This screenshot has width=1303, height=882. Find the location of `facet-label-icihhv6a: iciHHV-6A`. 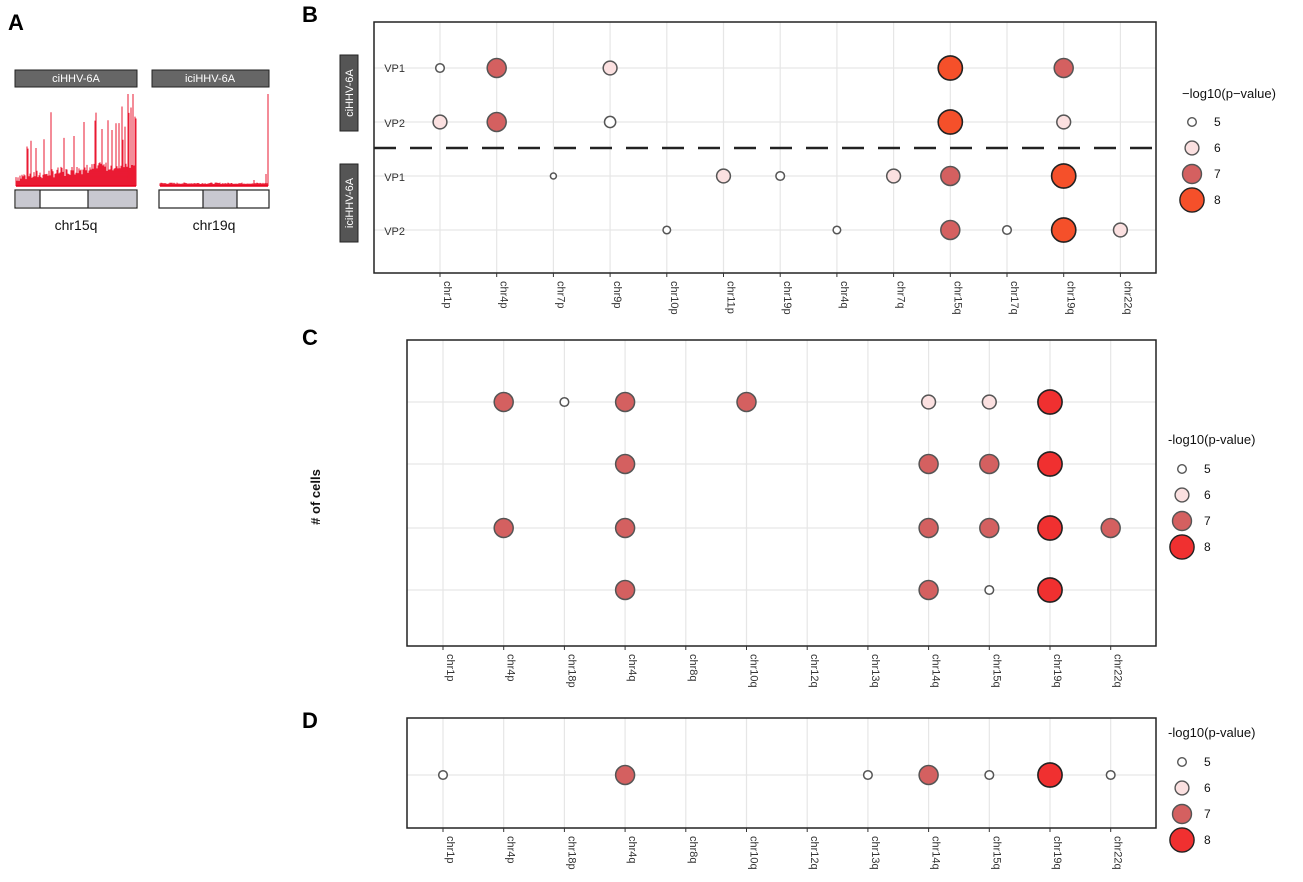

facet-label-icihhv6a: iciHHV-6A is located at coordinates (350, 202).